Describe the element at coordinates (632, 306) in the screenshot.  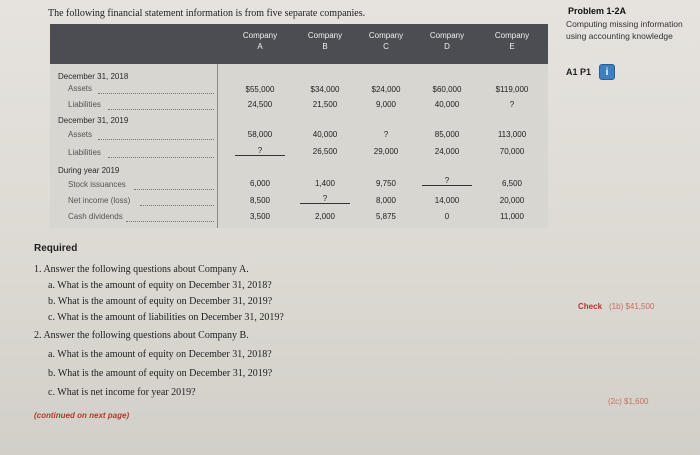
I see `check-value-1b: (1b) $41,500` at that location.